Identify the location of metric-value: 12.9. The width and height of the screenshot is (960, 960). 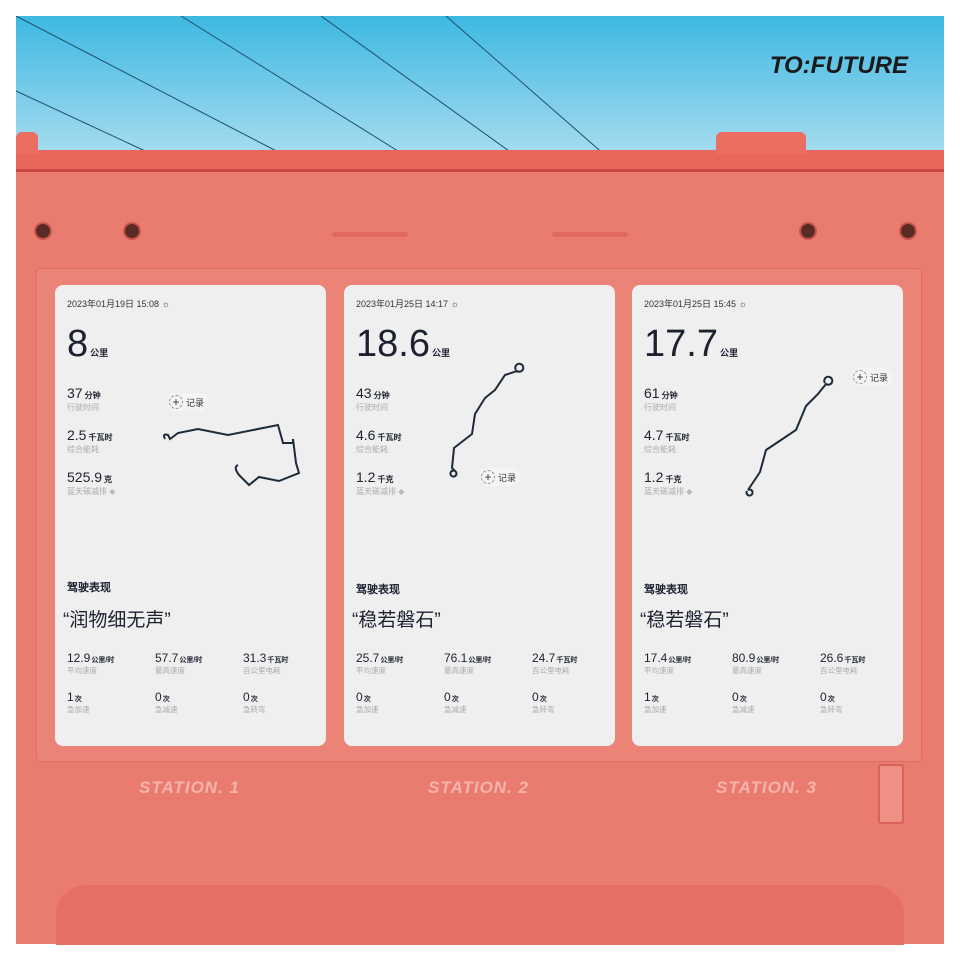
(79, 658).